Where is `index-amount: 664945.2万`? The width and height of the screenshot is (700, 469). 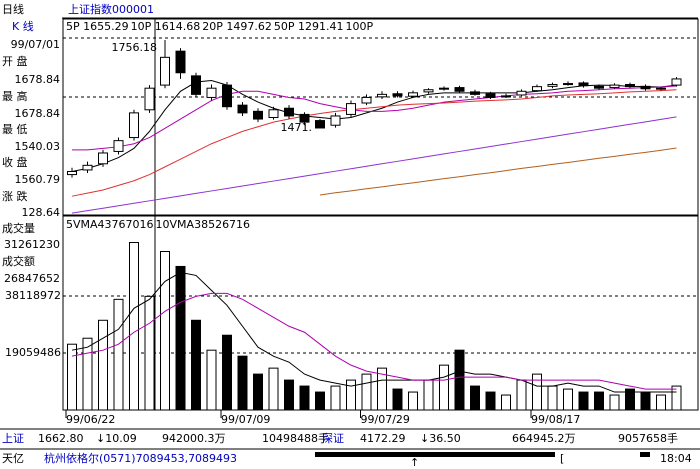 index-amount: 664945.2万 is located at coordinates (544, 438).